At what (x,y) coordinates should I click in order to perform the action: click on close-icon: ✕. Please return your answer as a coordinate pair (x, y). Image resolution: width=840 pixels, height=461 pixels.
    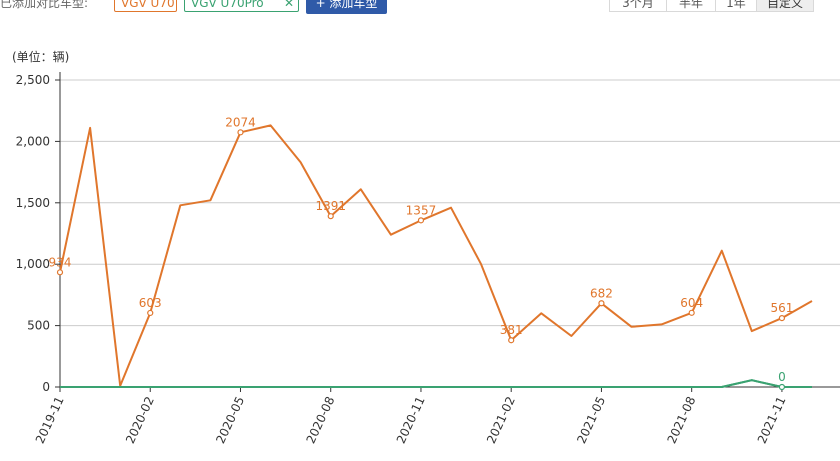
    Looking at the image, I should click on (288, 5).